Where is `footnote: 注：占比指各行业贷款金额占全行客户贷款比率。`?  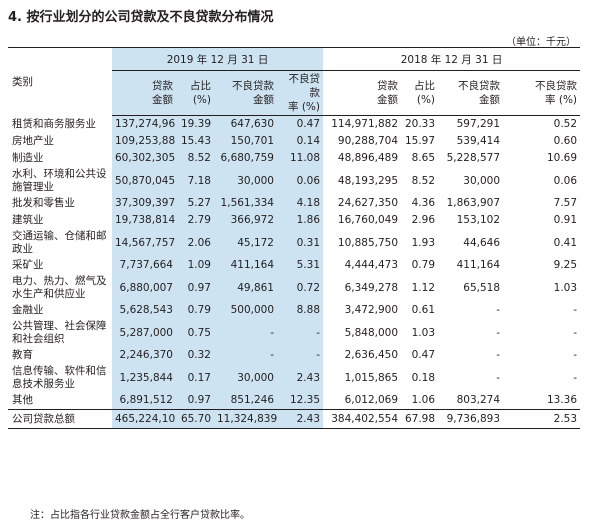
footnote: 注：占比指各行业贷款金额占全行客户贷款比率。 is located at coordinates (140, 515).